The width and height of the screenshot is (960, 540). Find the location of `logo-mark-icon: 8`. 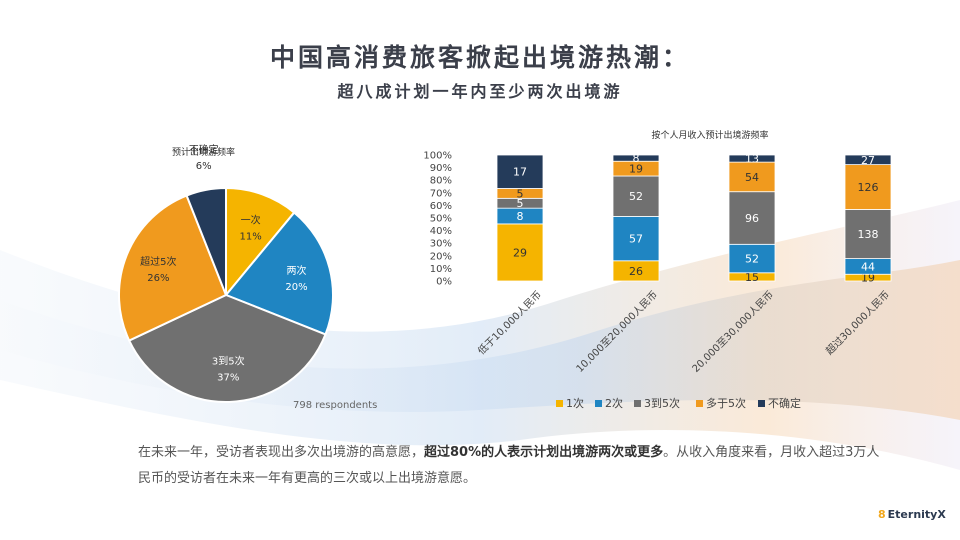

logo-mark-icon: 8 is located at coordinates (882, 514).